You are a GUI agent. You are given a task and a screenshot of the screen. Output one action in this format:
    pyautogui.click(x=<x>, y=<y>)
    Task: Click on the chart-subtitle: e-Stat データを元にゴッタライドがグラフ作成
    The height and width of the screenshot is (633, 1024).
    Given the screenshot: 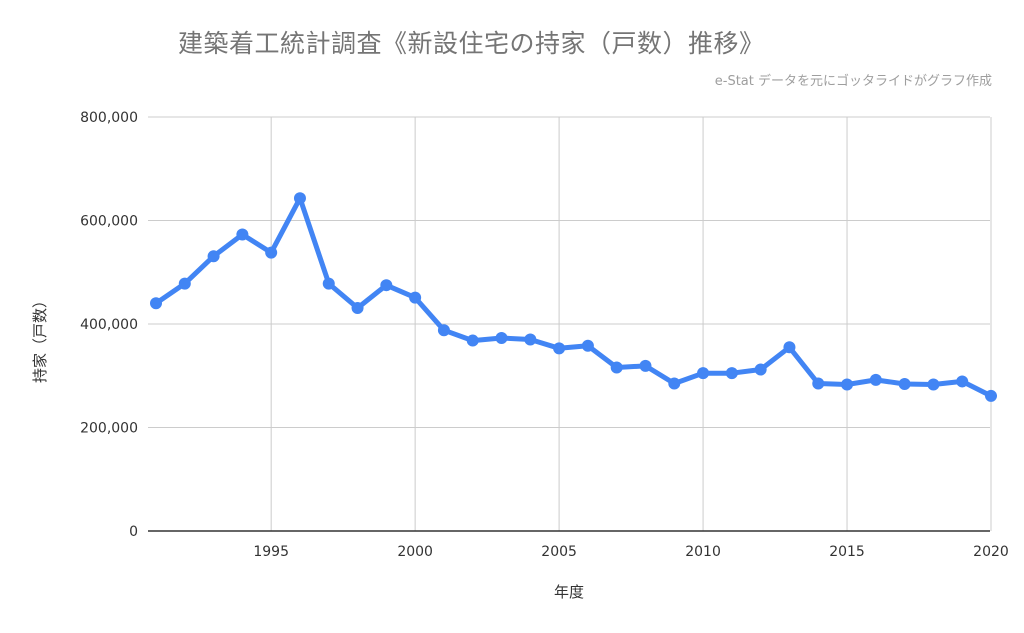 What is the action you would take?
    pyautogui.click(x=853, y=81)
    